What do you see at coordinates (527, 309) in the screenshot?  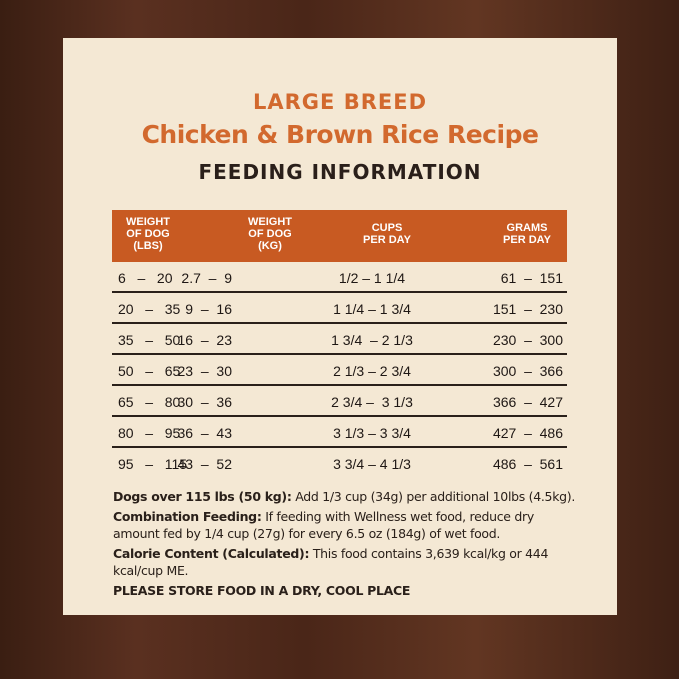 I see `table-cell: 151 – 230` at bounding box center [527, 309].